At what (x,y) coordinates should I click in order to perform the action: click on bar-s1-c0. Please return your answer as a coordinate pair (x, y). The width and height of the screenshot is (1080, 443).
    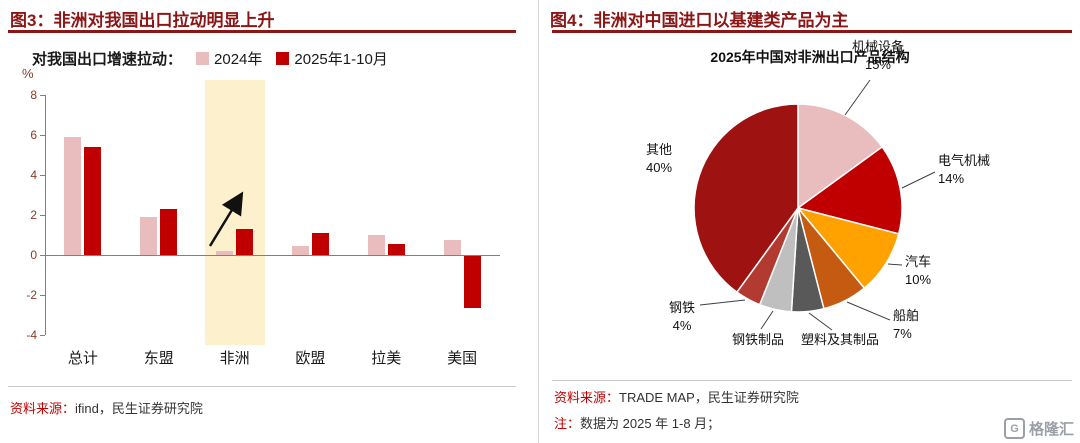
    Looking at the image, I should click on (93, 201).